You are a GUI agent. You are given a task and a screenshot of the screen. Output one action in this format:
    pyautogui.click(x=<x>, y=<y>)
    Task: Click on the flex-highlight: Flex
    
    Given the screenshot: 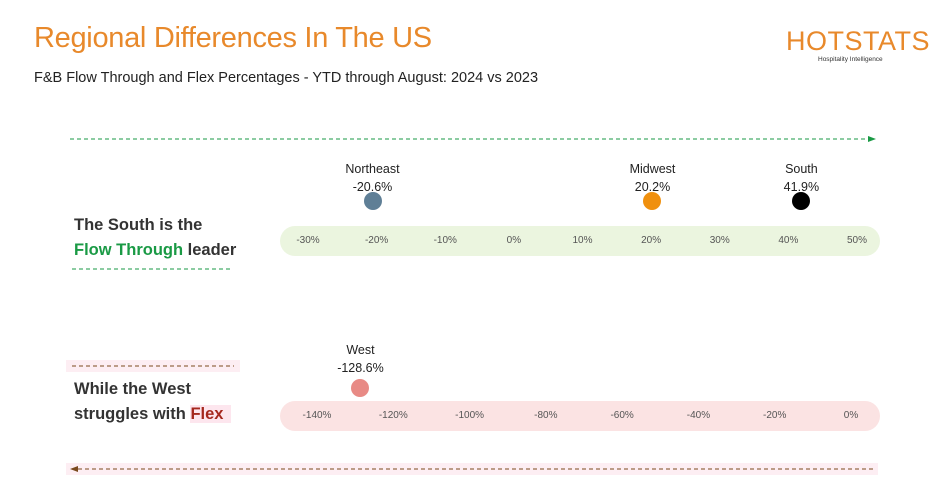 What is the action you would take?
    pyautogui.click(x=211, y=414)
    